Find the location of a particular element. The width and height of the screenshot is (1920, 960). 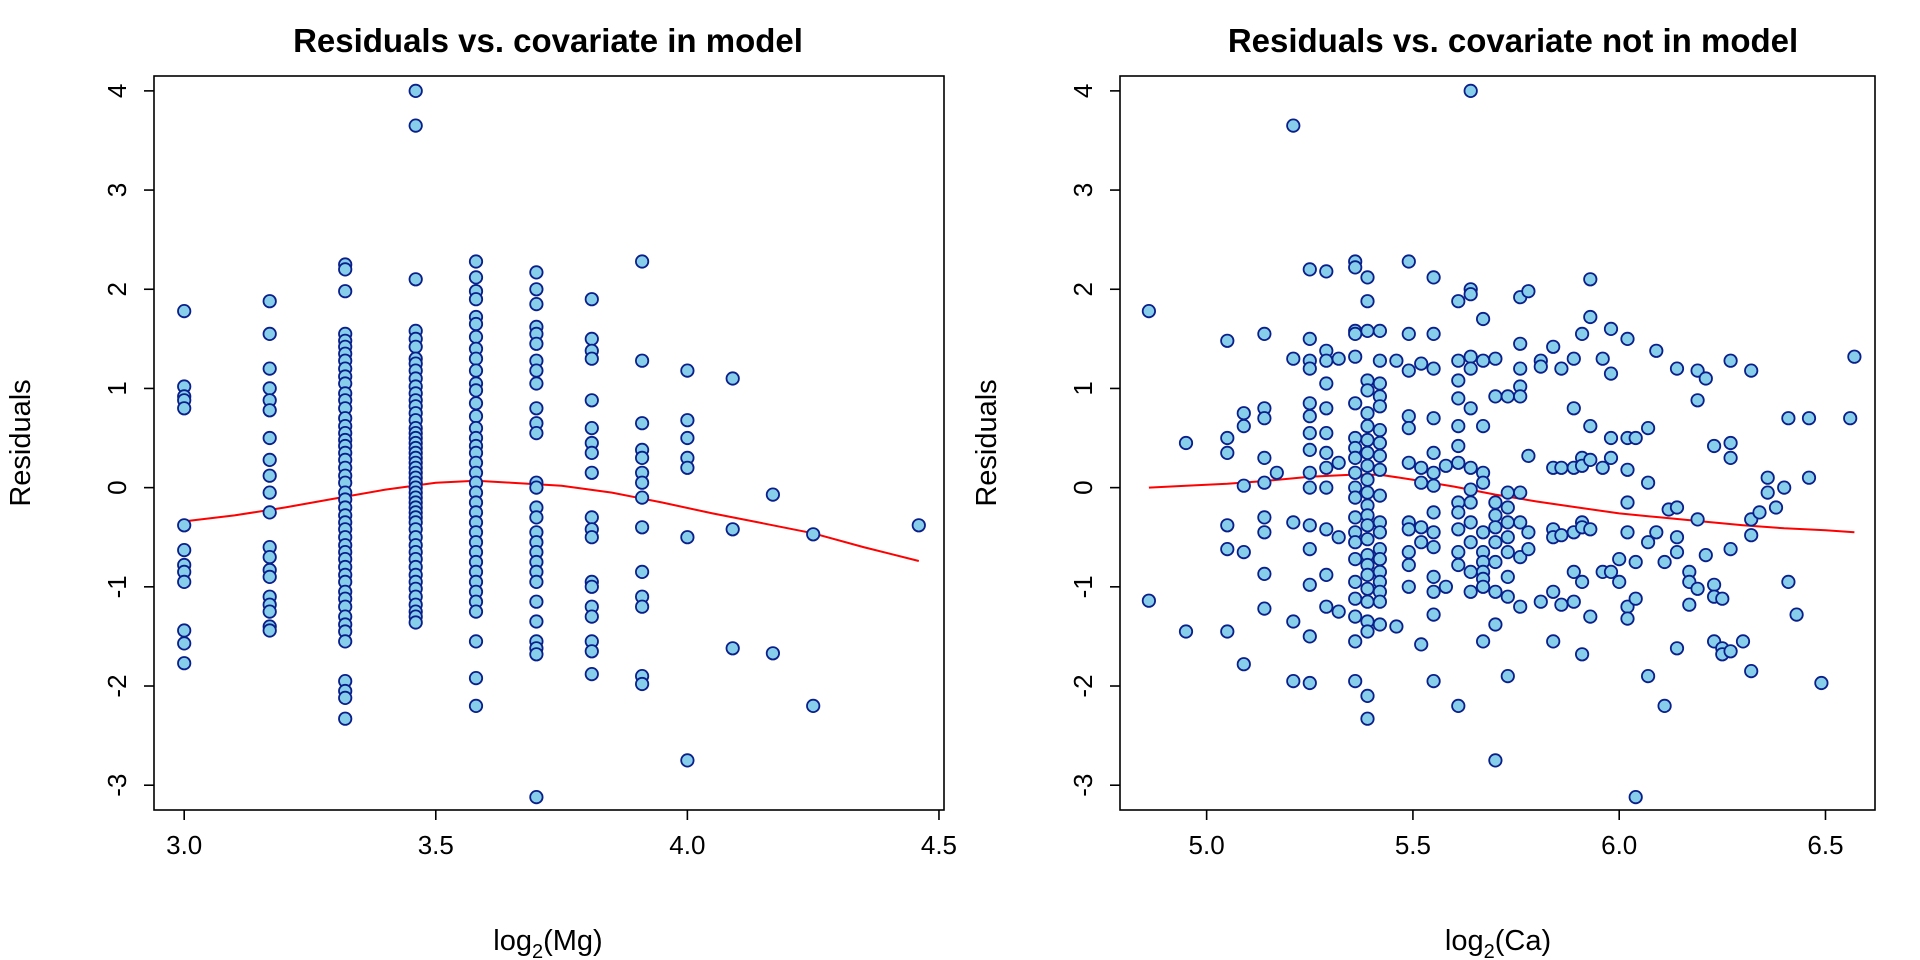

x-tick-label: 4.0 is located at coordinates (687, 845).